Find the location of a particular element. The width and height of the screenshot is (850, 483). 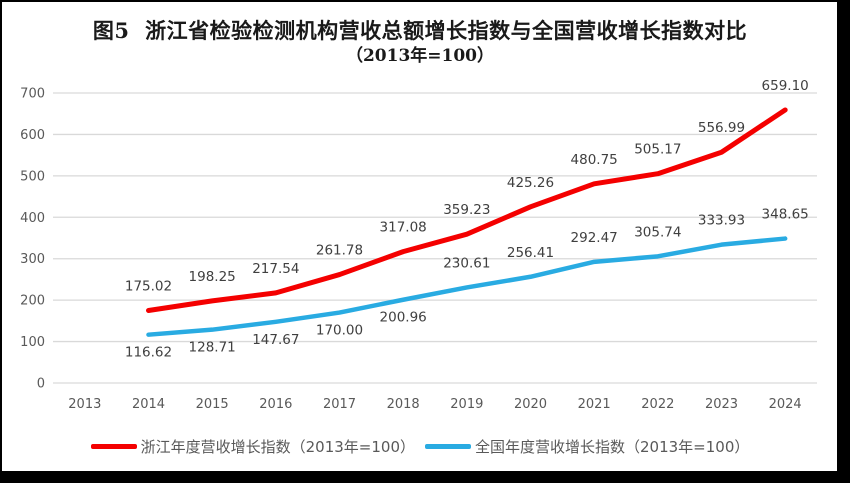

data-label-zhejiang-index: 505.17 is located at coordinates (657, 150).